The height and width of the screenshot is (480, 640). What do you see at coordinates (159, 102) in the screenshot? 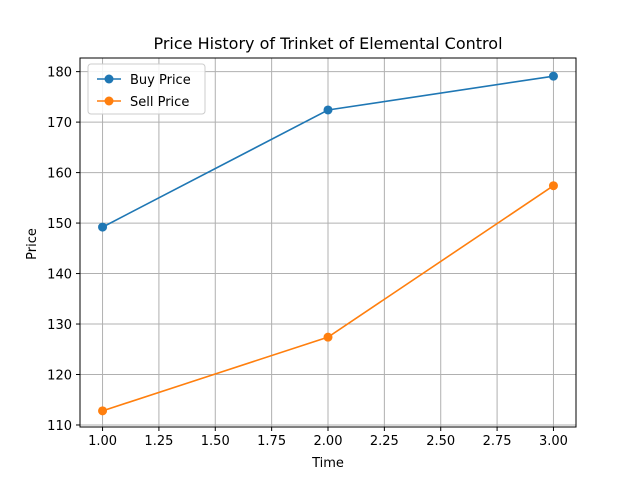
I see `legend-label: Sell Price` at bounding box center [159, 102].